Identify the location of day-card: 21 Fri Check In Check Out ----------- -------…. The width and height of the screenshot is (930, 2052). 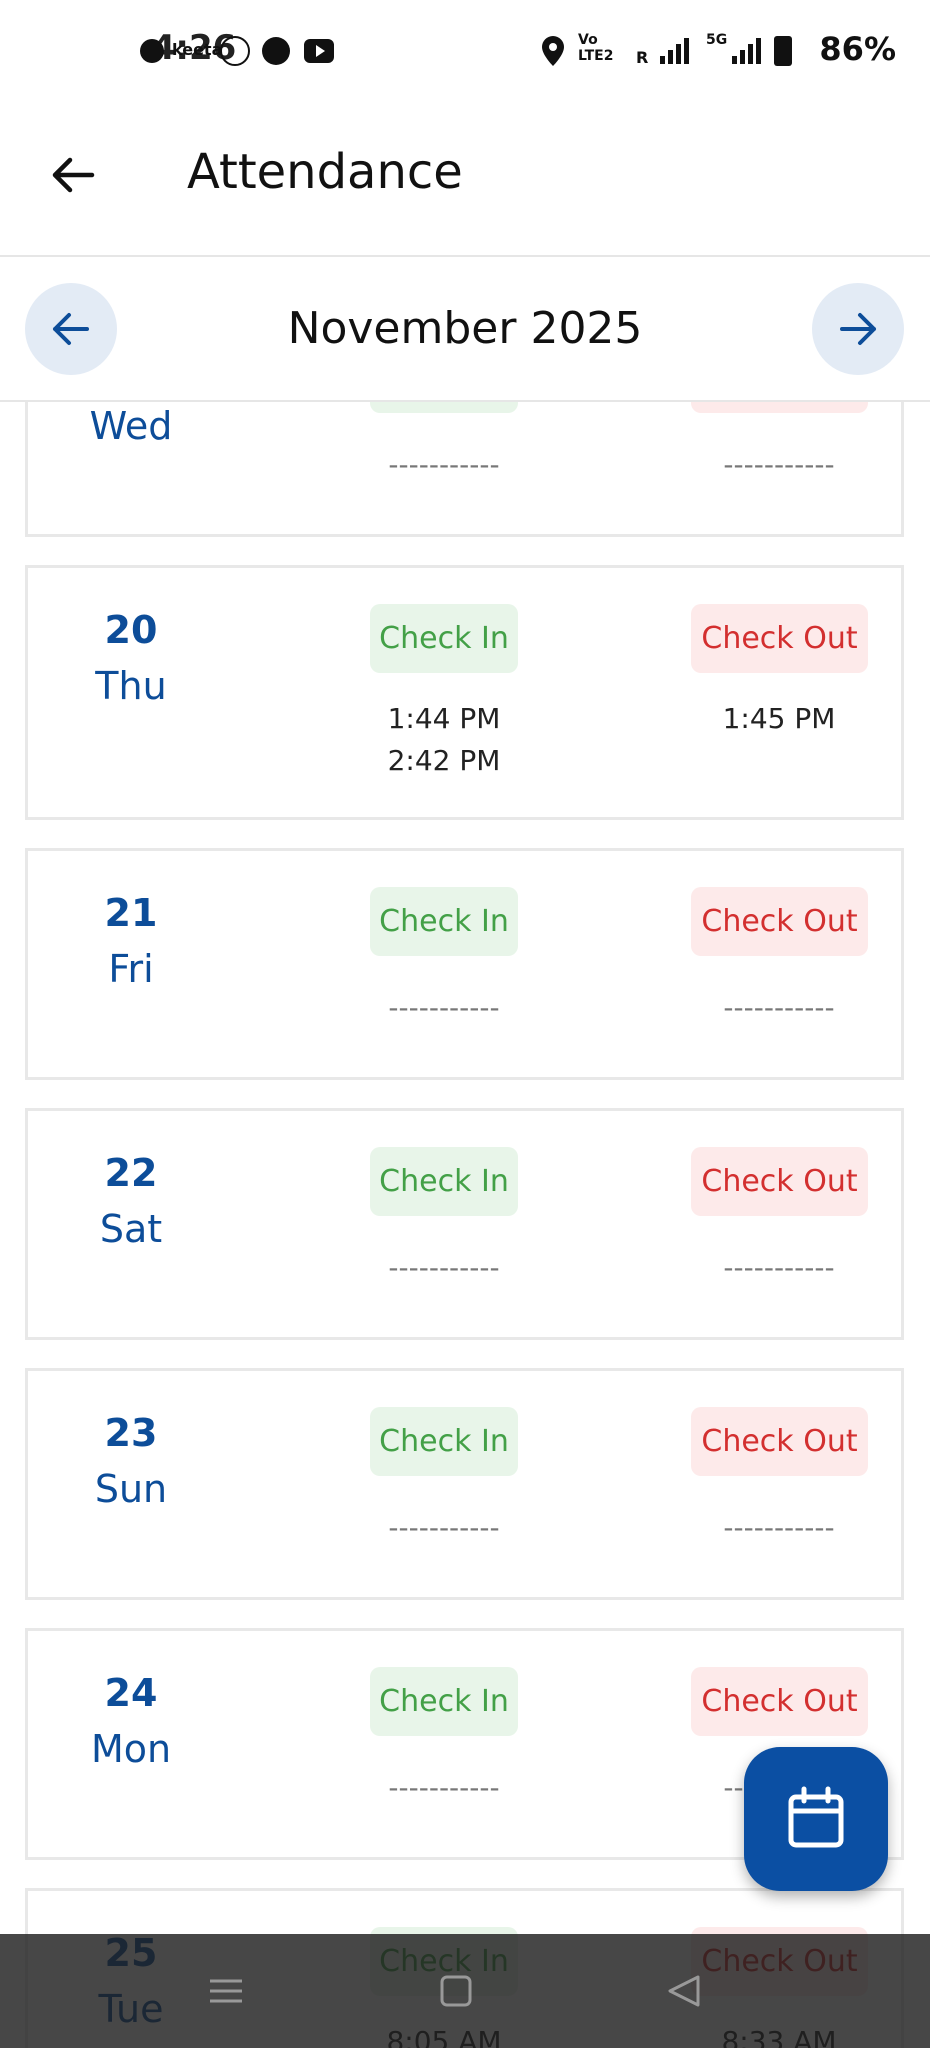
(464, 964).